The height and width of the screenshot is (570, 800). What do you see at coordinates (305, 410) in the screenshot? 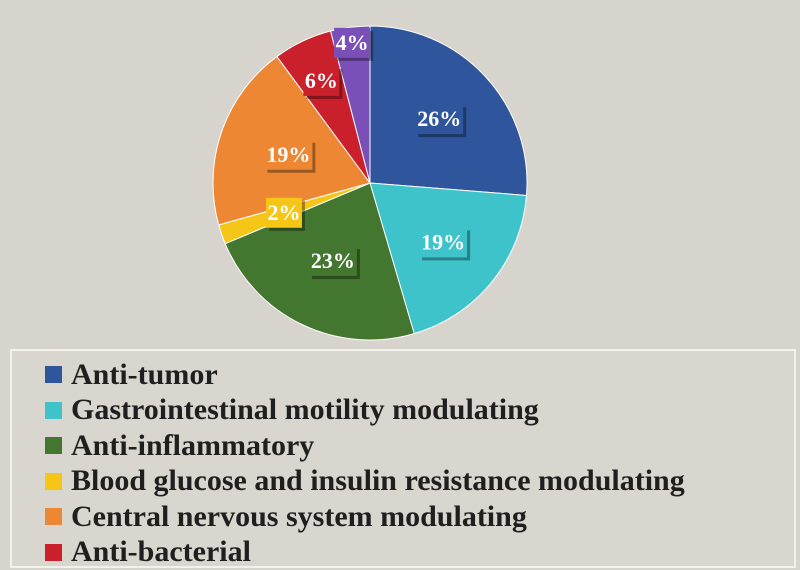
I see `legend-label: Gastrointestinal motility modulating` at bounding box center [305, 410].